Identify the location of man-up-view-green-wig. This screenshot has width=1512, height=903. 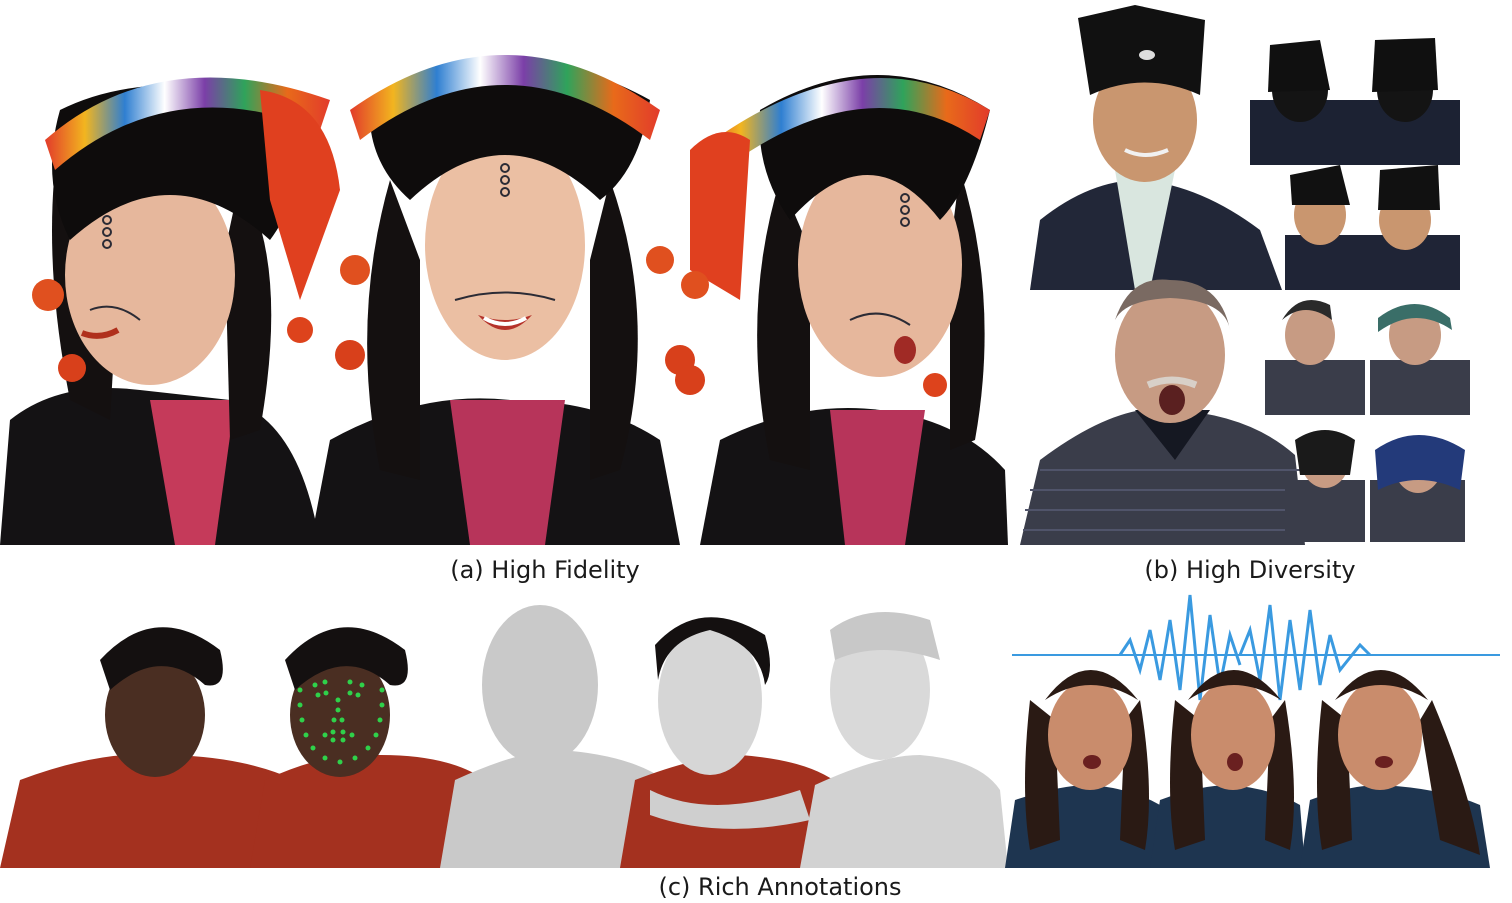
(1420, 359).